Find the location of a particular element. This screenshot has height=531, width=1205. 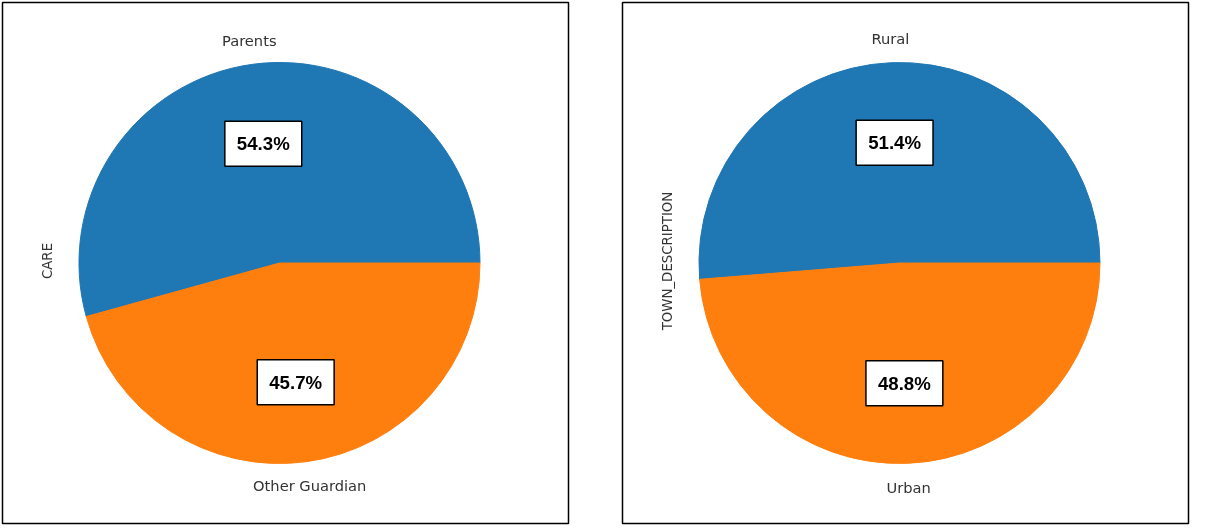

text: CARE is located at coordinates (47, 261).